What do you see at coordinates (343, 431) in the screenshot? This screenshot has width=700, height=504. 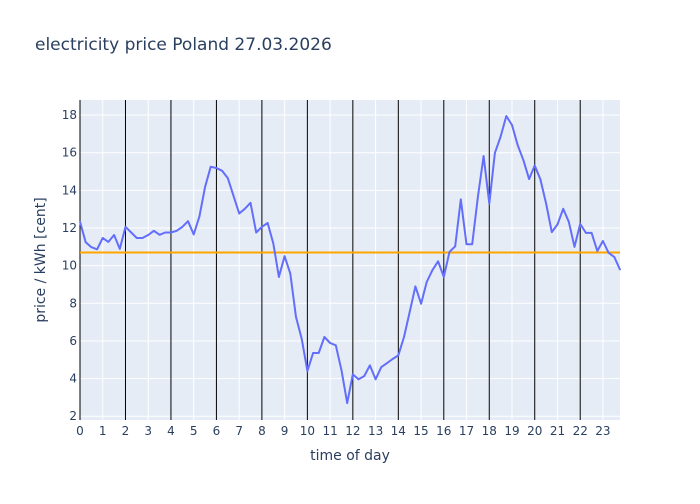 I see `x-tick-labels: 0 1 2 3 4 5 6 7 8 9 10 11 12 13 14 15 16 17 18 19 20 21 22 23` at bounding box center [343, 431].